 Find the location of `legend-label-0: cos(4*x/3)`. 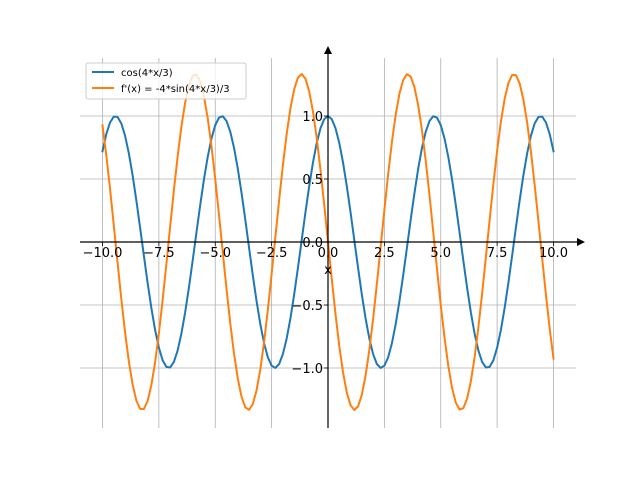

legend-label-0: cos(4*x/3) is located at coordinates (147, 73).